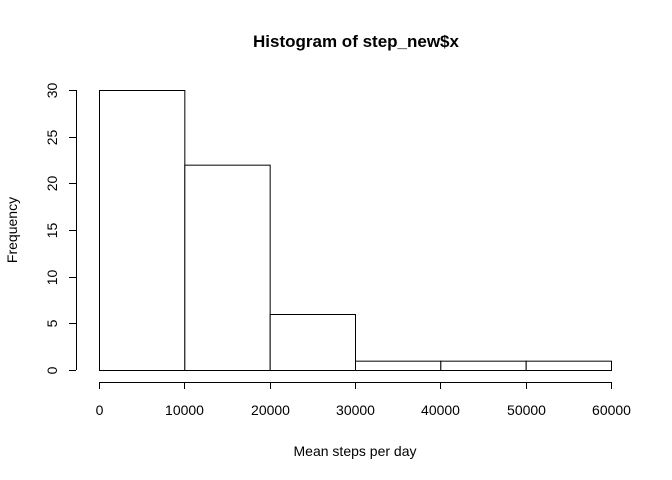  Describe the element at coordinates (12, 230) in the screenshot. I see `y-axis-label: Frequency` at that location.